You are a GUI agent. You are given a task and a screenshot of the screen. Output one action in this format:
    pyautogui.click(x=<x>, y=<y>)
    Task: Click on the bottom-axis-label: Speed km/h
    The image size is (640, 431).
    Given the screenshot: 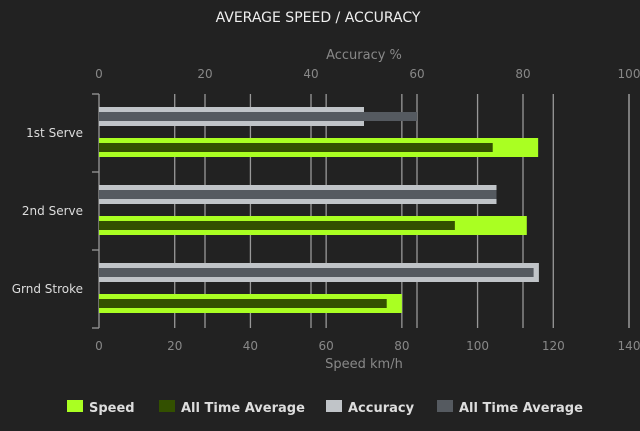 What is the action you would take?
    pyautogui.click(x=364, y=364)
    